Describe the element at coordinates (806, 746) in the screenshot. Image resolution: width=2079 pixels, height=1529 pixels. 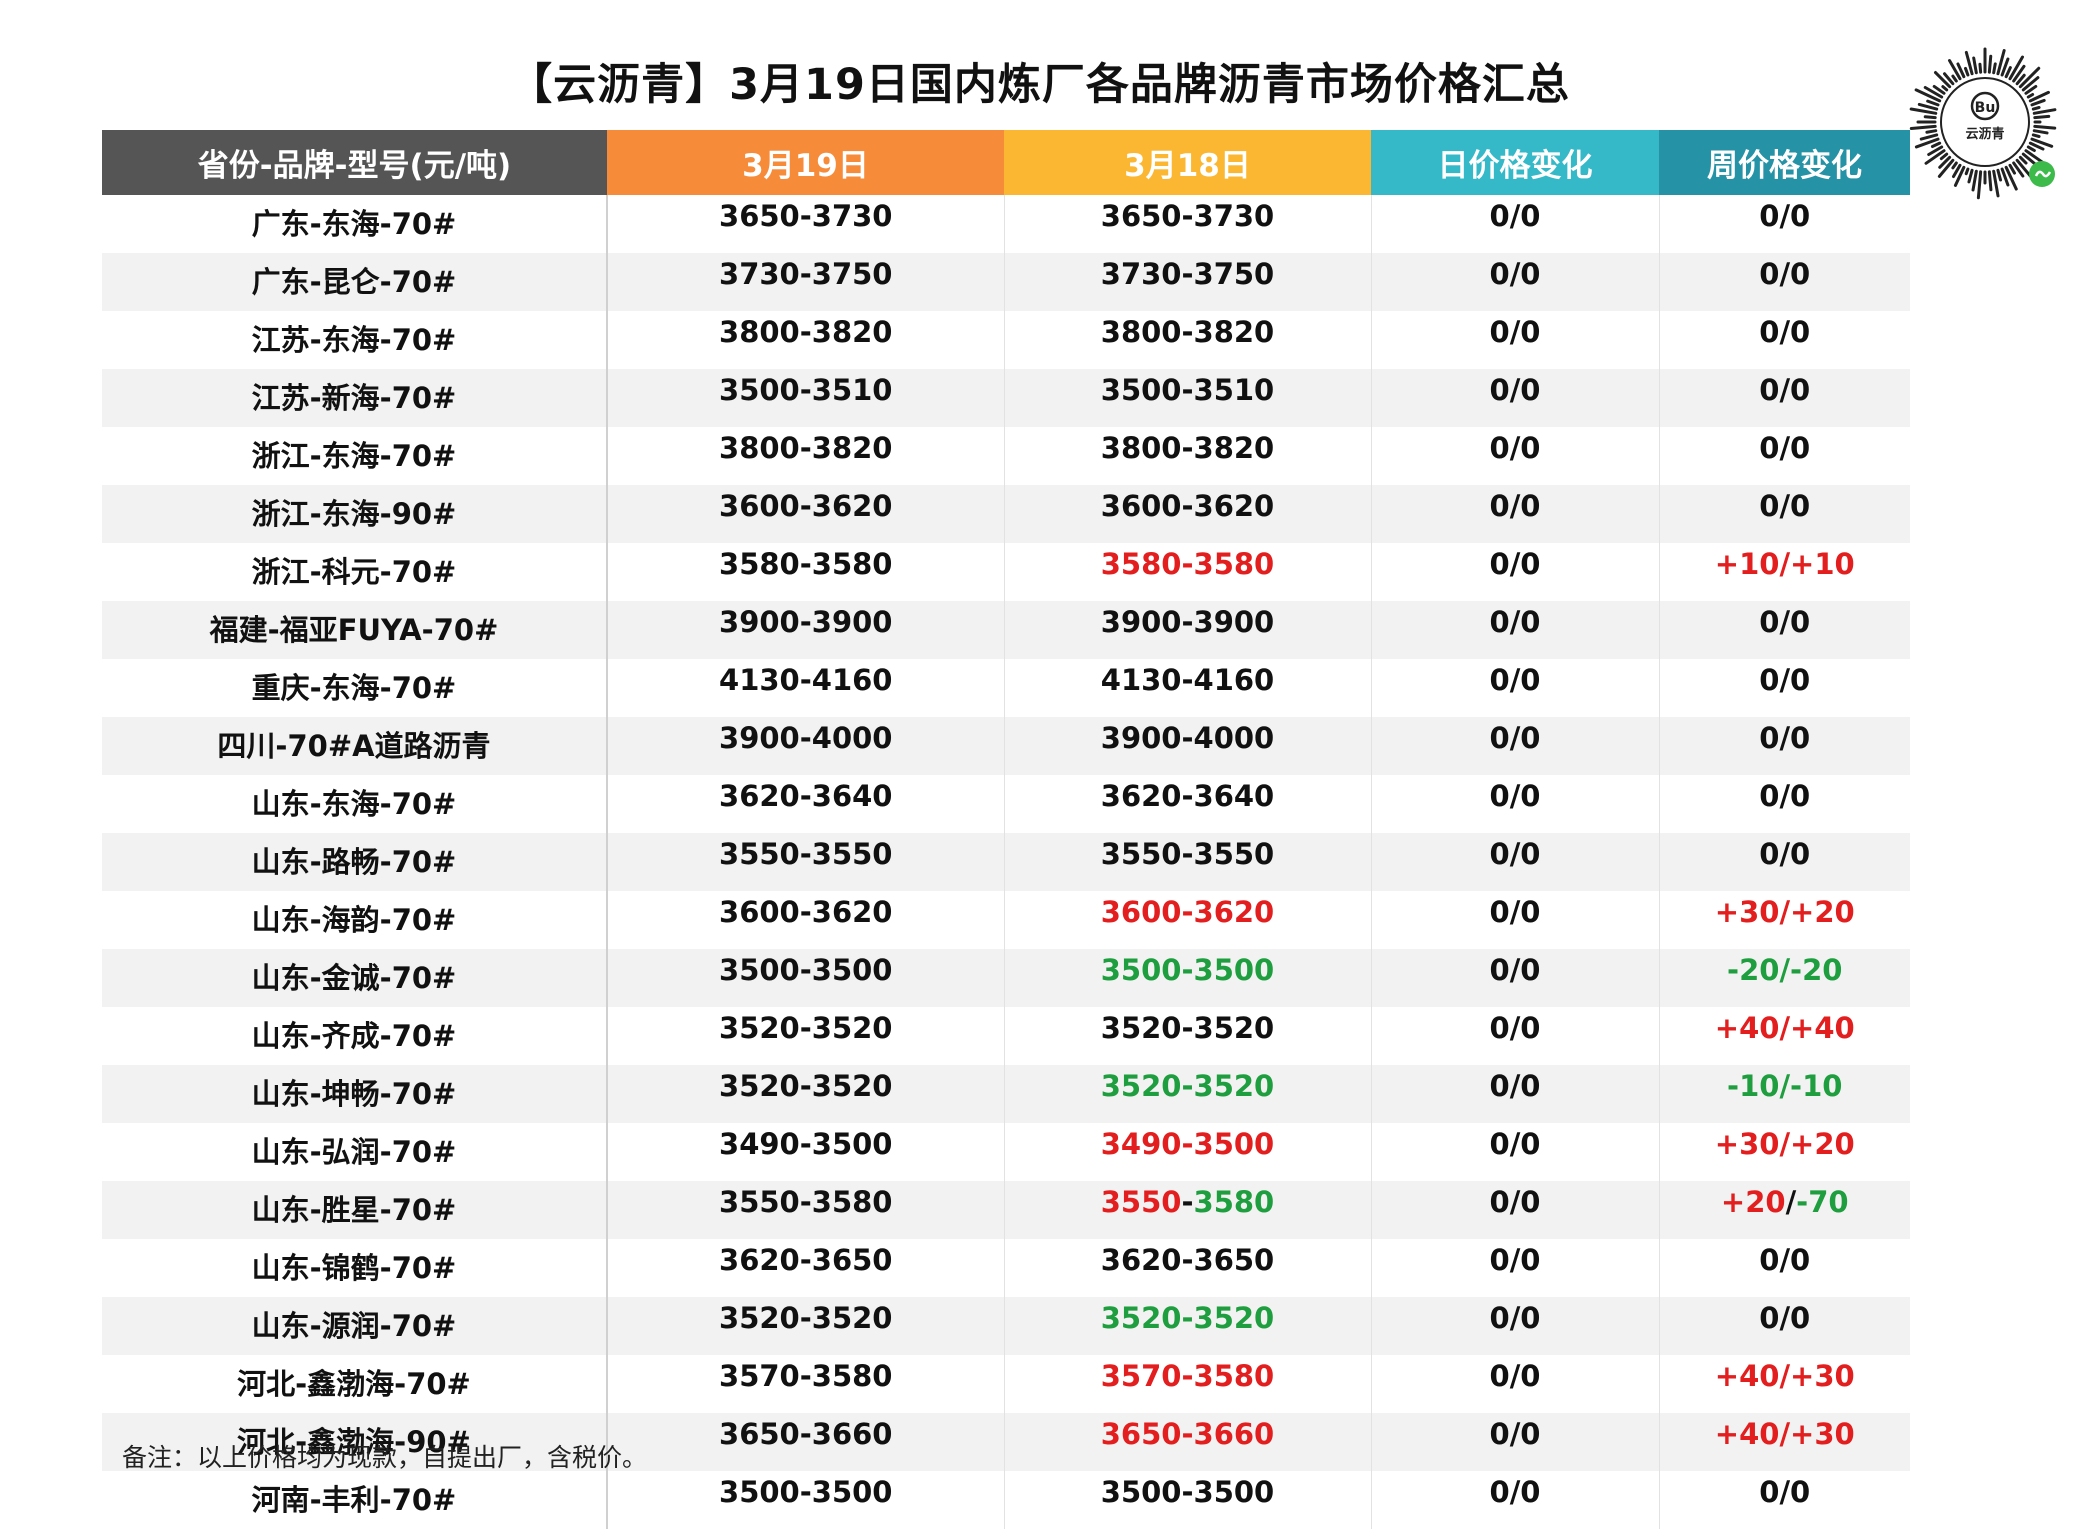
I see `price-mar19-cell: 3900-4000` at that location.